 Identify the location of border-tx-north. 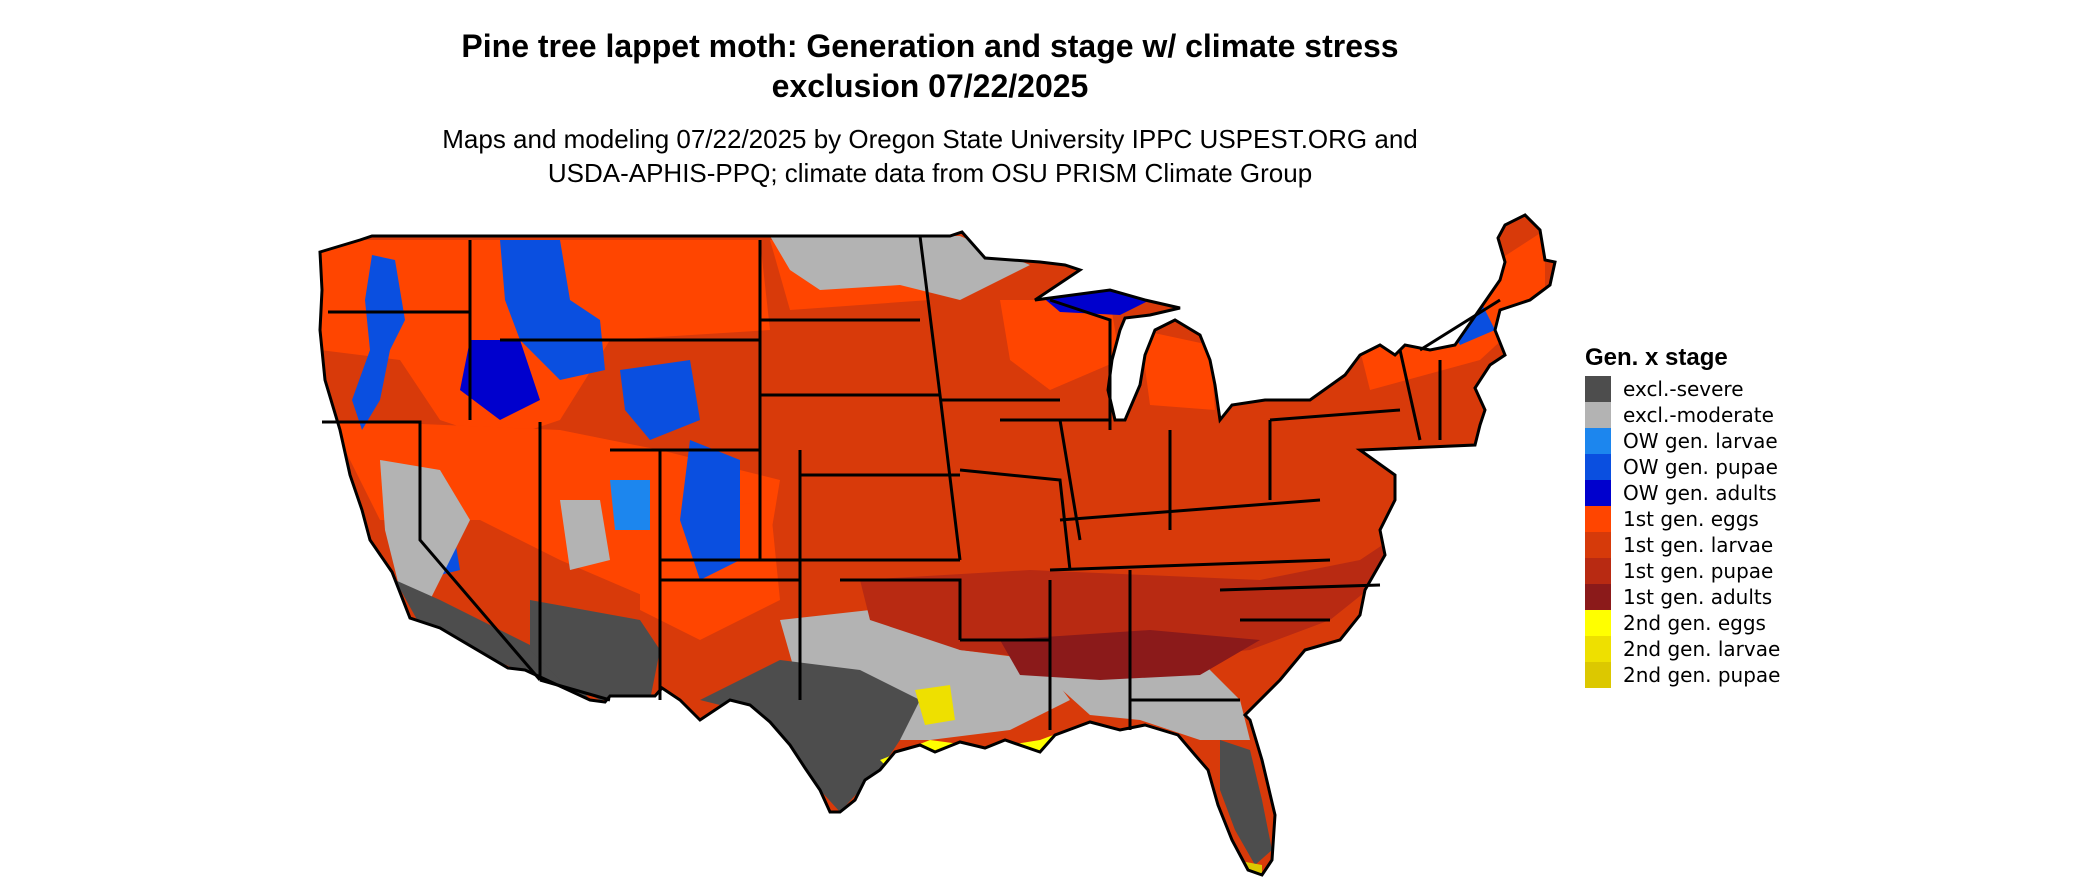
(901, 609).